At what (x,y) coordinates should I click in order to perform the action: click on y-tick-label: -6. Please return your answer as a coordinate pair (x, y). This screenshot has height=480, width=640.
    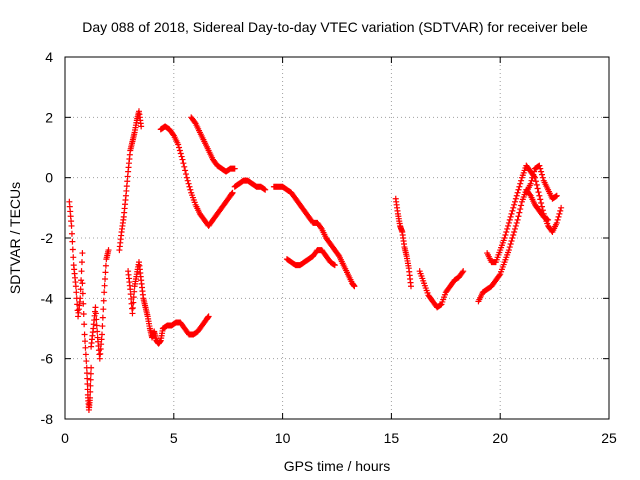
    Looking at the image, I should click on (47, 359).